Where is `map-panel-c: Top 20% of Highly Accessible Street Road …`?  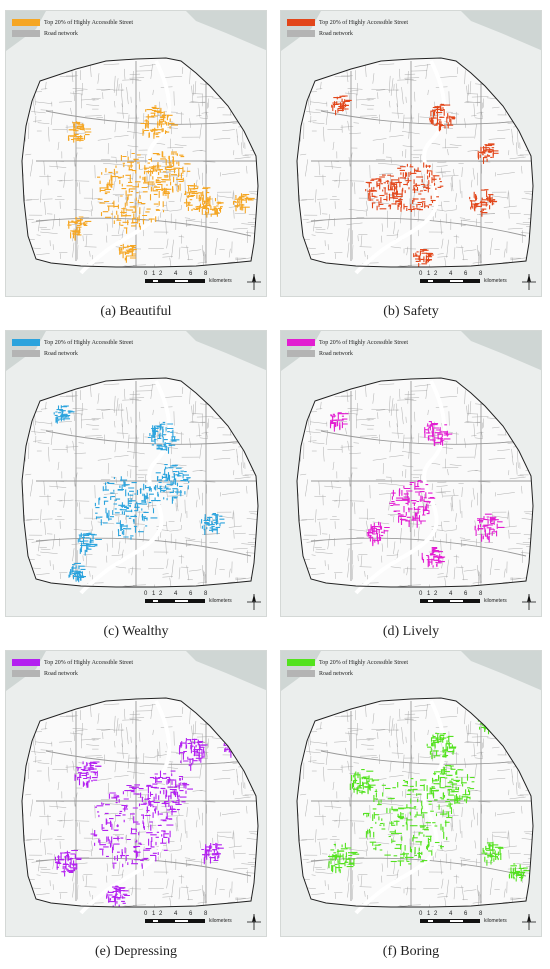
map-panel-c: Top 20% of Highly Accessible Street Road … is located at coordinates (136, 473).